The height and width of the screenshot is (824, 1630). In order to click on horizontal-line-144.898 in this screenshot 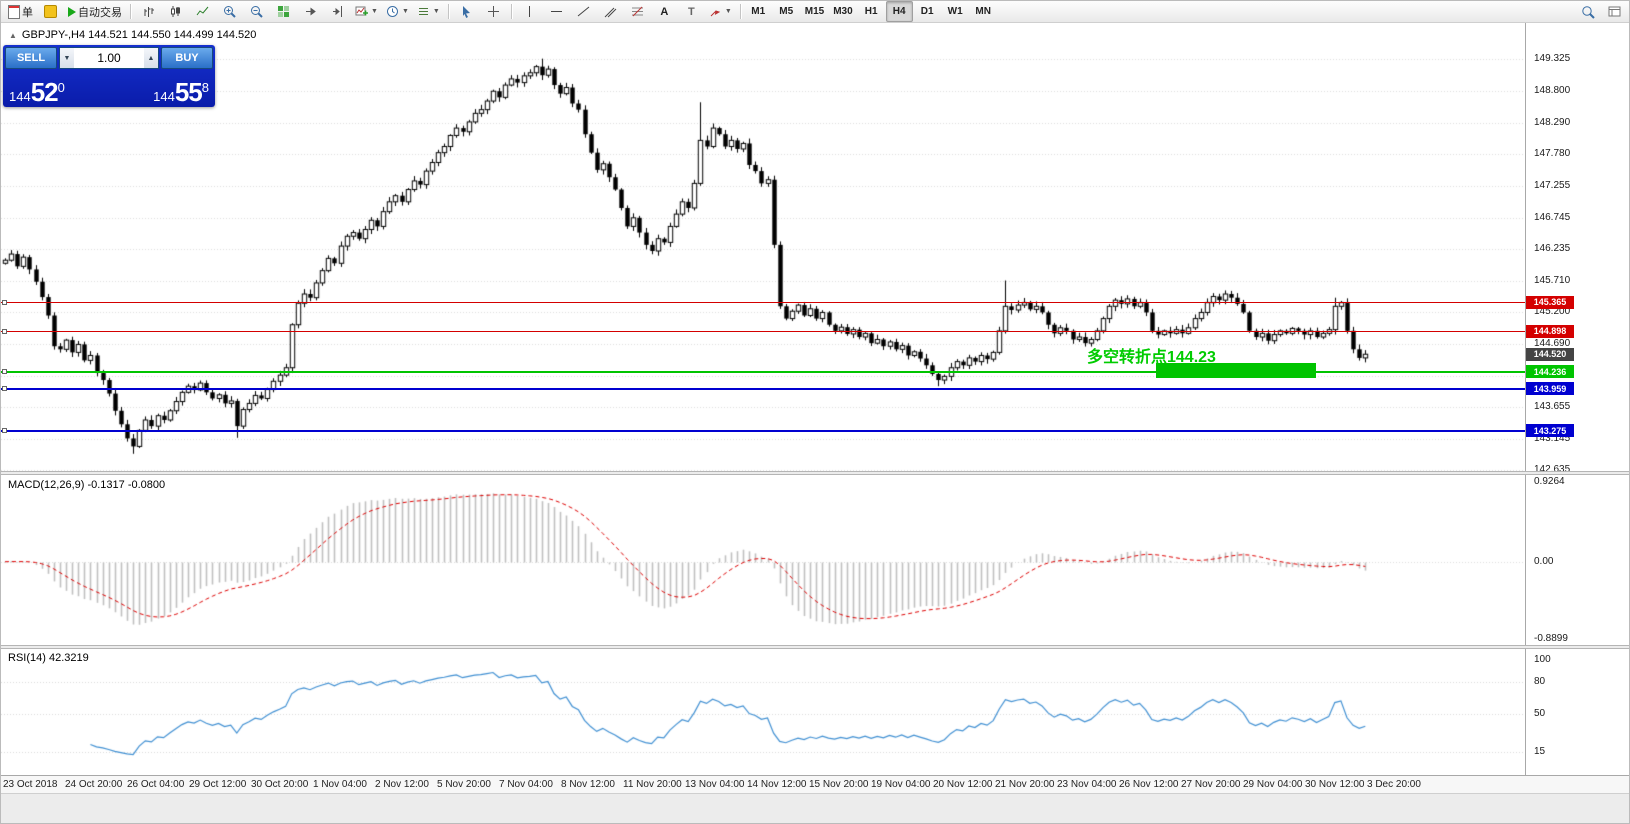, I will do `click(763, 331)`.